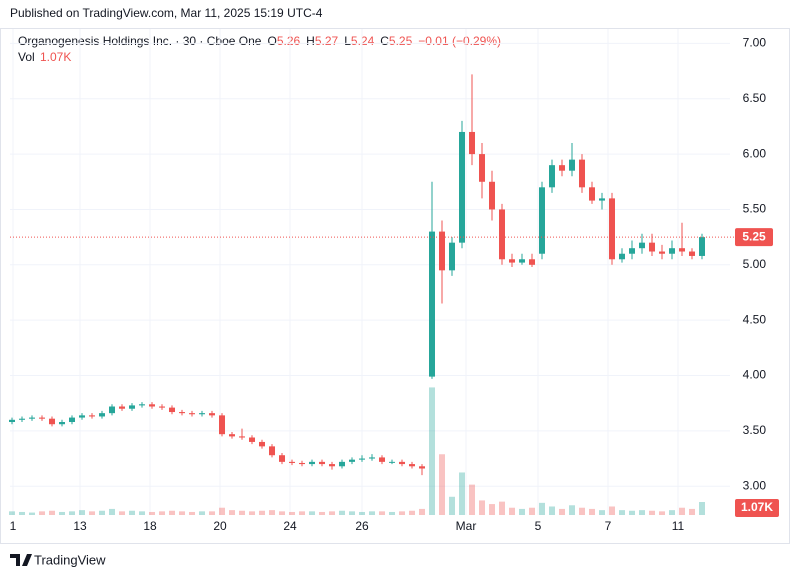 This screenshot has height=583, width=798. I want to click on y-tick-label: 3.00, so click(755, 485).